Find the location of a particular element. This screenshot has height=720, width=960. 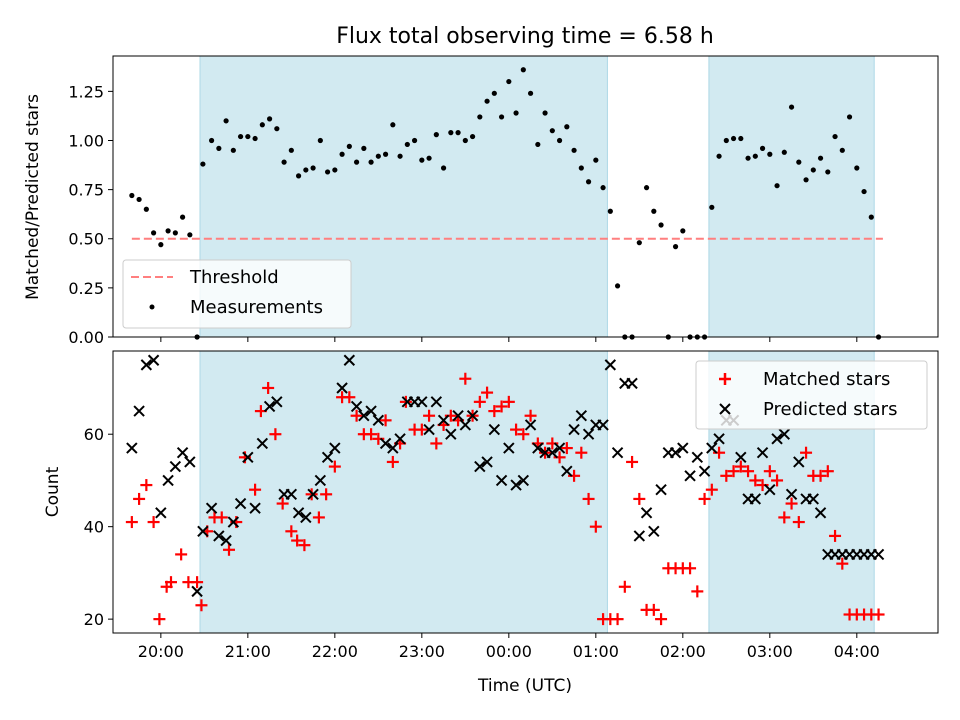

top-ytick-label: 1.25 is located at coordinates (86, 91).